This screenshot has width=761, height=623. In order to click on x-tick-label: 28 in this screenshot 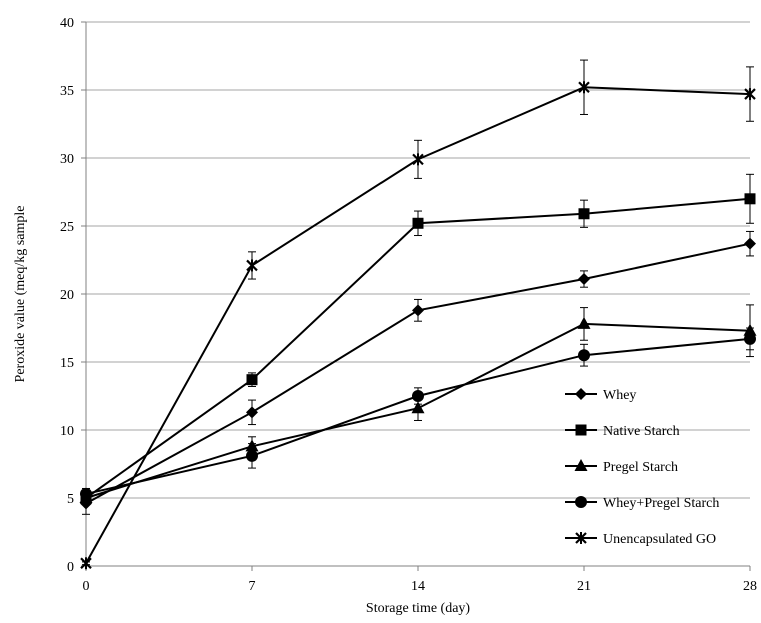, I will do `click(750, 586)`.